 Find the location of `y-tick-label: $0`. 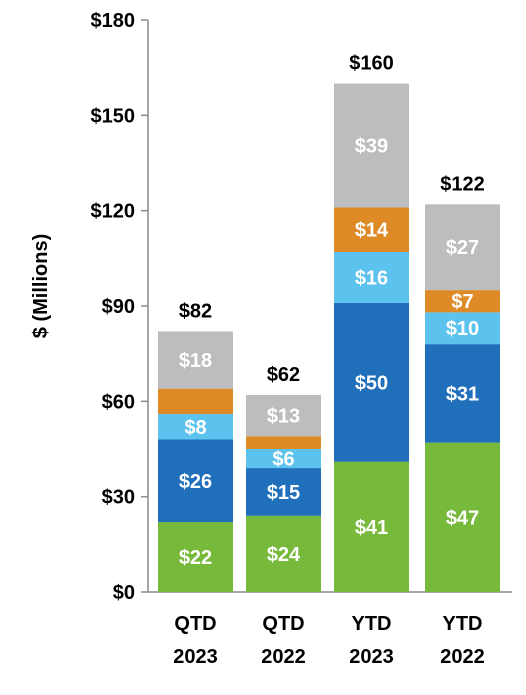

y-tick-label: $0 is located at coordinates (124, 593).